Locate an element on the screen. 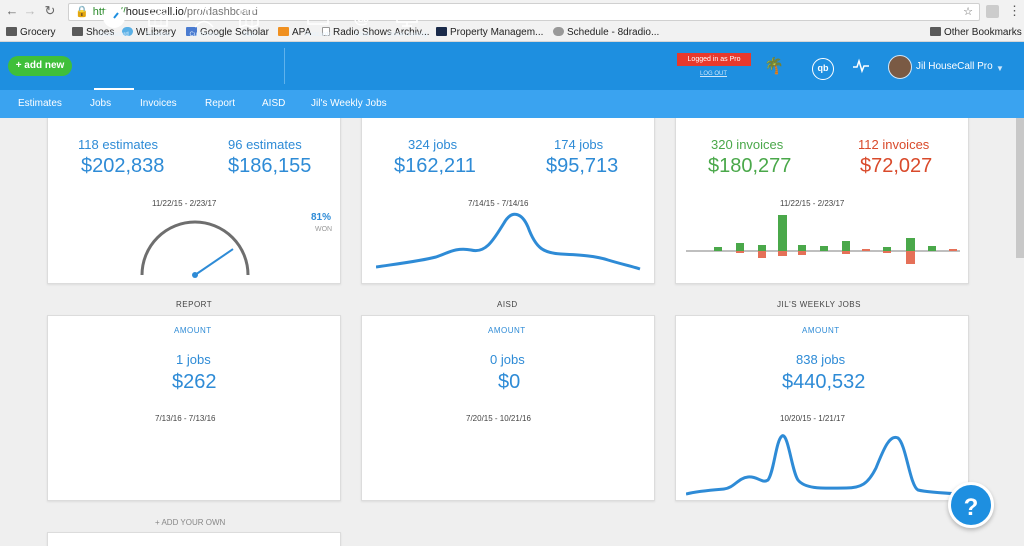 The height and width of the screenshot is (546, 1024). weekly-amount-label: AMOUNT is located at coordinates (821, 330).